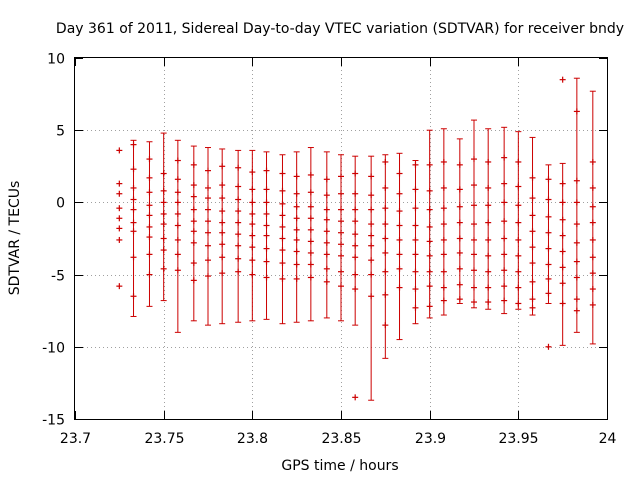  Describe the element at coordinates (53, 349) in the screenshot. I see `y-tick-label: -10` at that location.